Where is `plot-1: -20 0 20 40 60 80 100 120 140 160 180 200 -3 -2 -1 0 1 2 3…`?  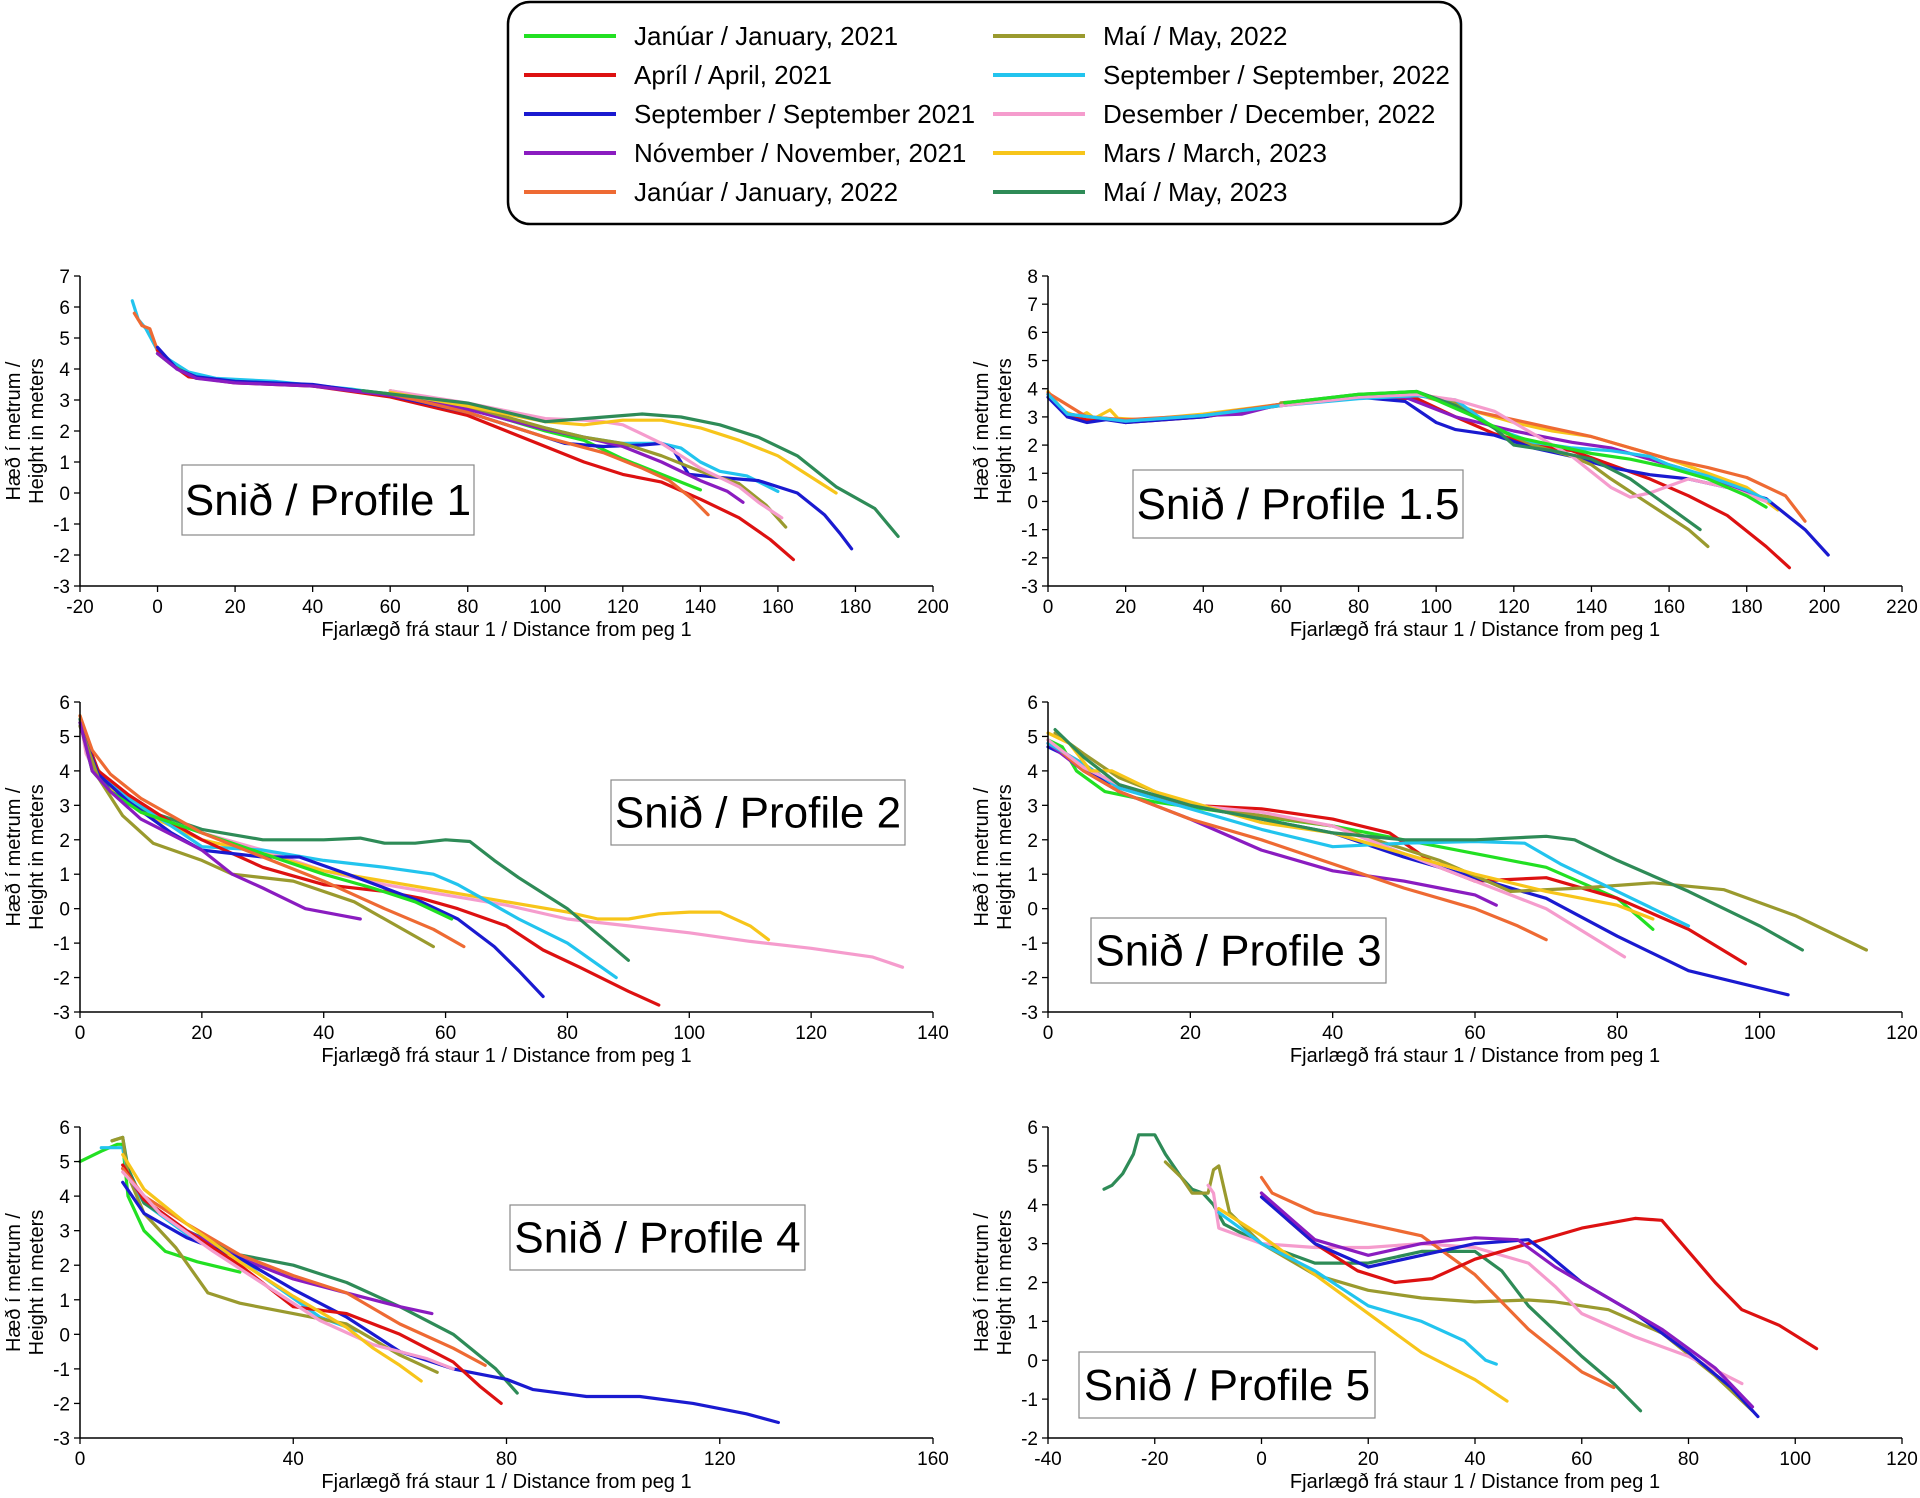
plot-1: -20 0 20 40 60 80 100 120 140 160 180 200 -3 -2 -1 0 1 2 3… is located at coordinates (476, 454).